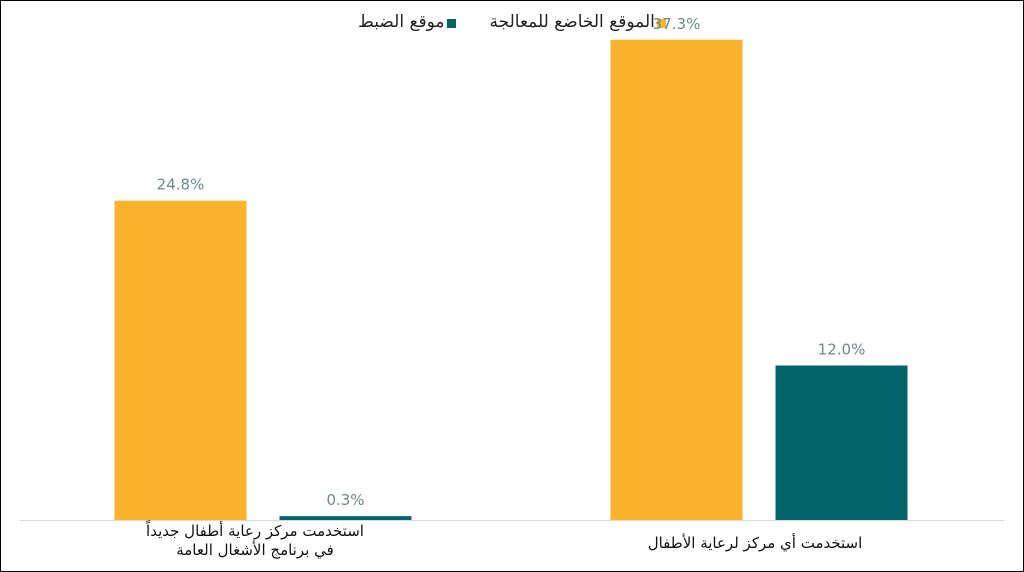 Image resolution: width=1024 pixels, height=572 pixels. Describe the element at coordinates (345, 518) in the screenshot. I see `bar-series2-cat1` at that location.